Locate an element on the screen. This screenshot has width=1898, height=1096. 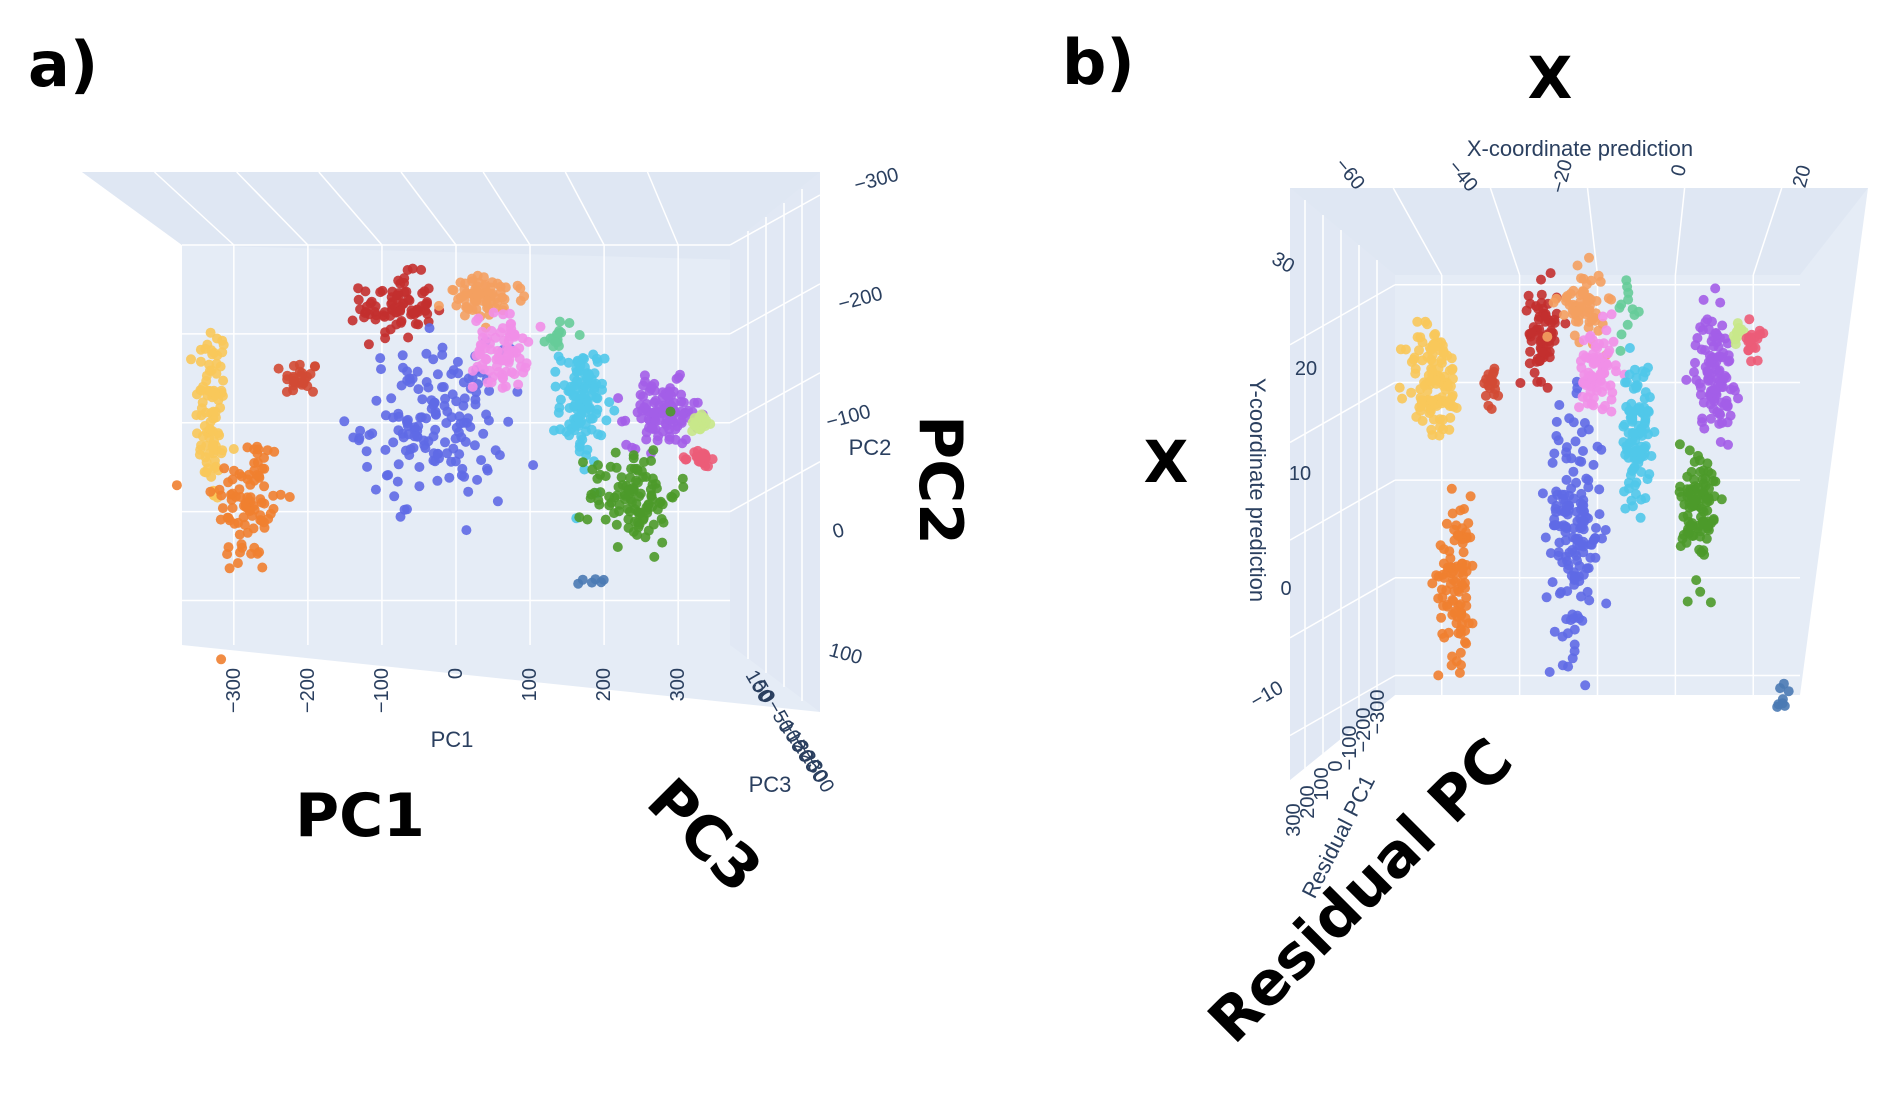
annotation-x-left: X is located at coordinates (1166, 462).